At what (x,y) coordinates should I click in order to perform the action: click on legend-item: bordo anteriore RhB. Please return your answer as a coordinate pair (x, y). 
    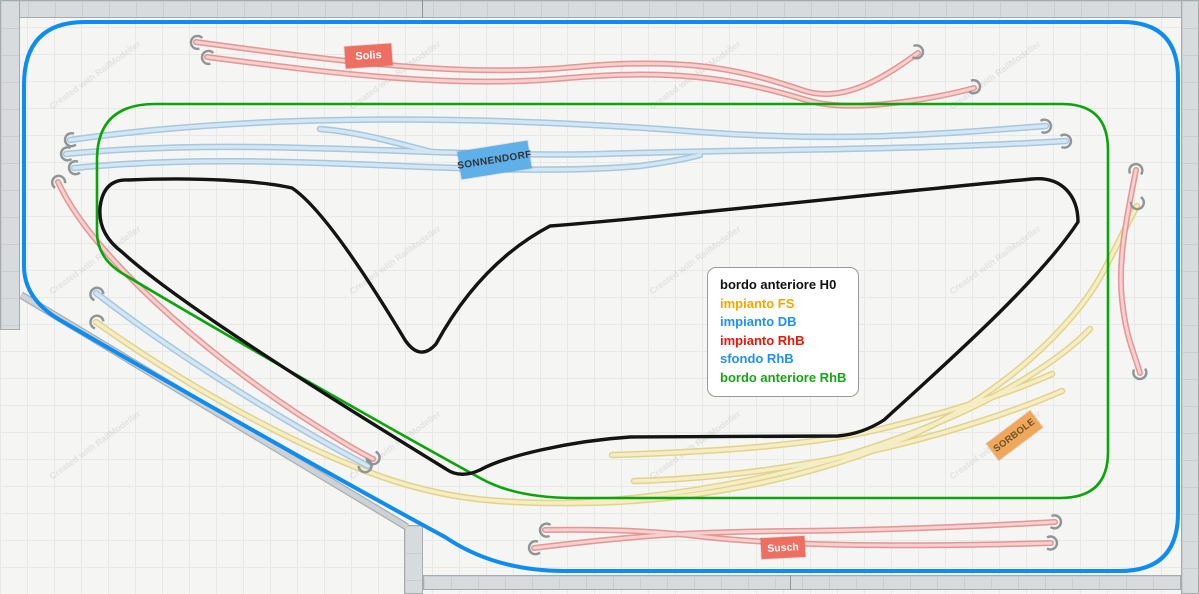
    Looking at the image, I should click on (783, 377).